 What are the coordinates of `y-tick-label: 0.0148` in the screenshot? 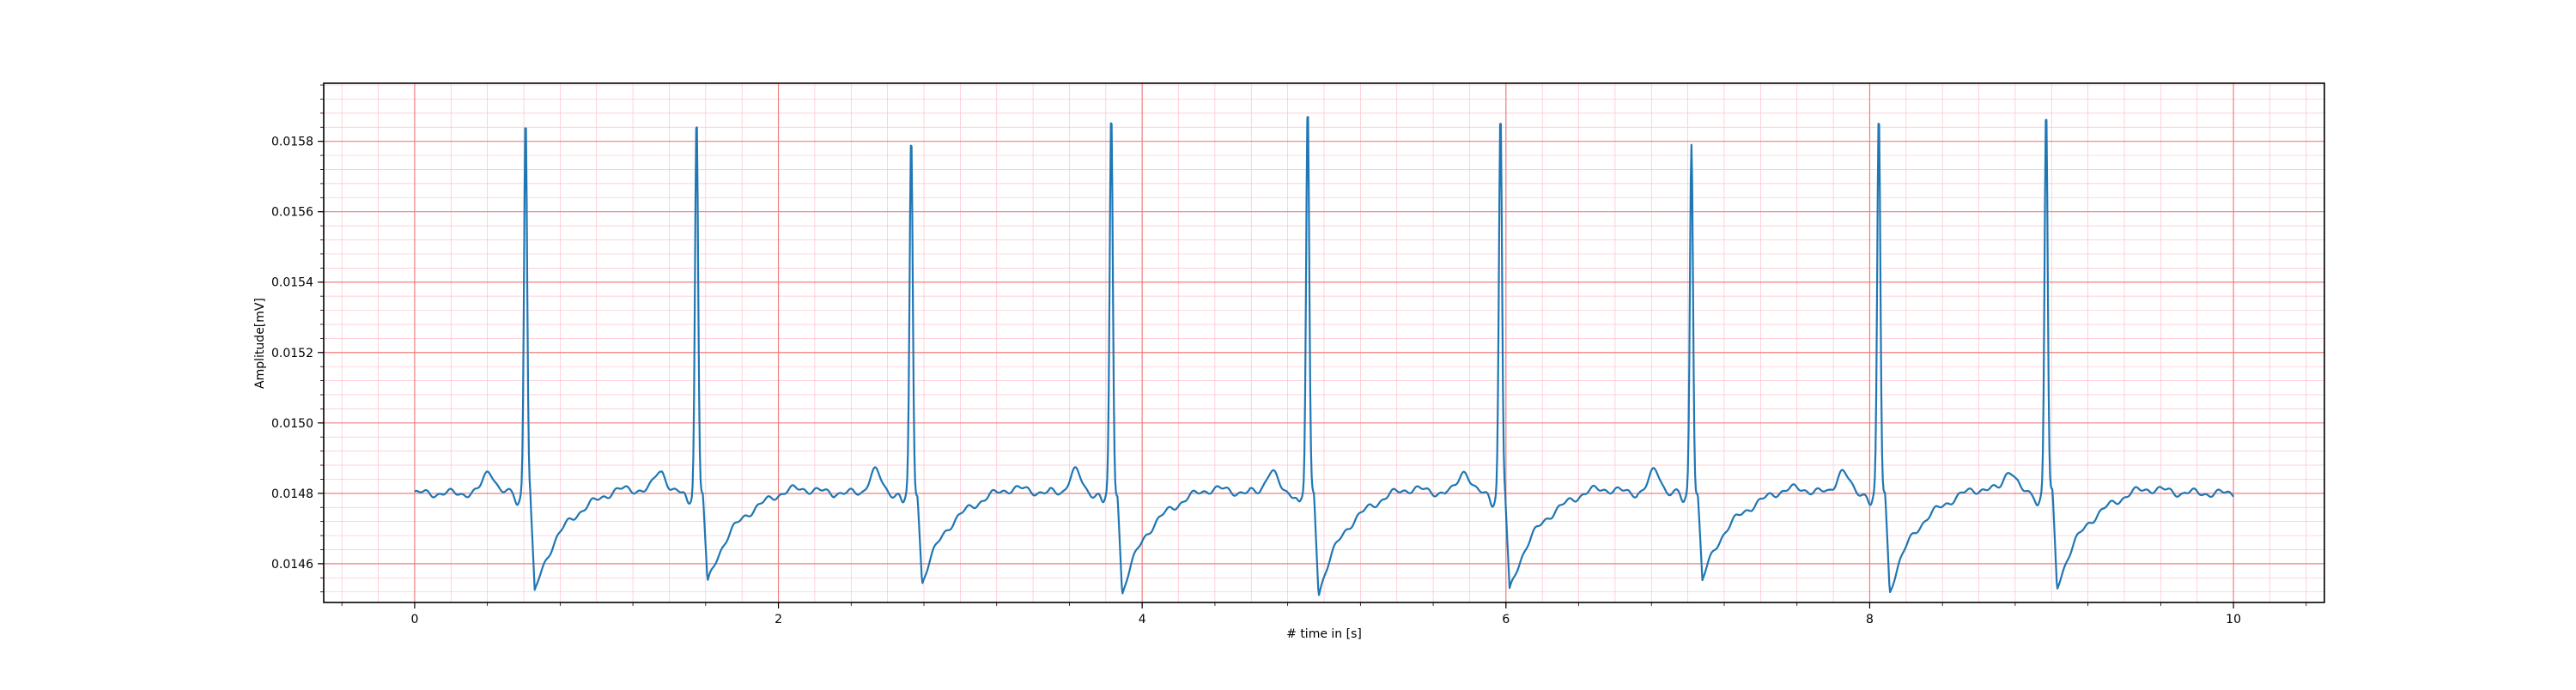 It's located at (292, 494).